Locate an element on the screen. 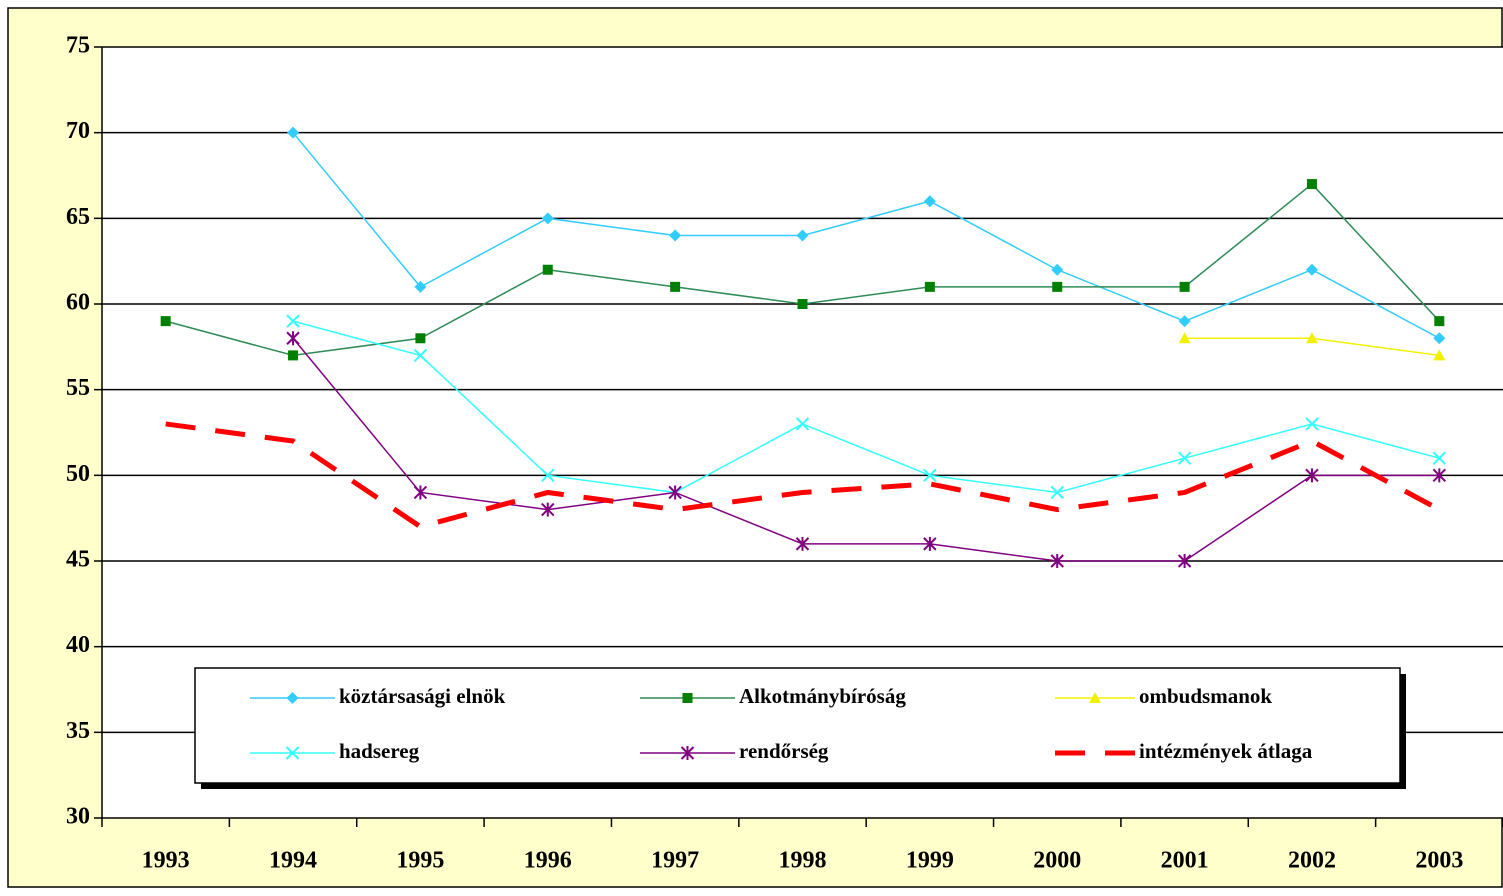 The width and height of the screenshot is (1503, 896). y-tick-label: 70 is located at coordinates (78, 131).